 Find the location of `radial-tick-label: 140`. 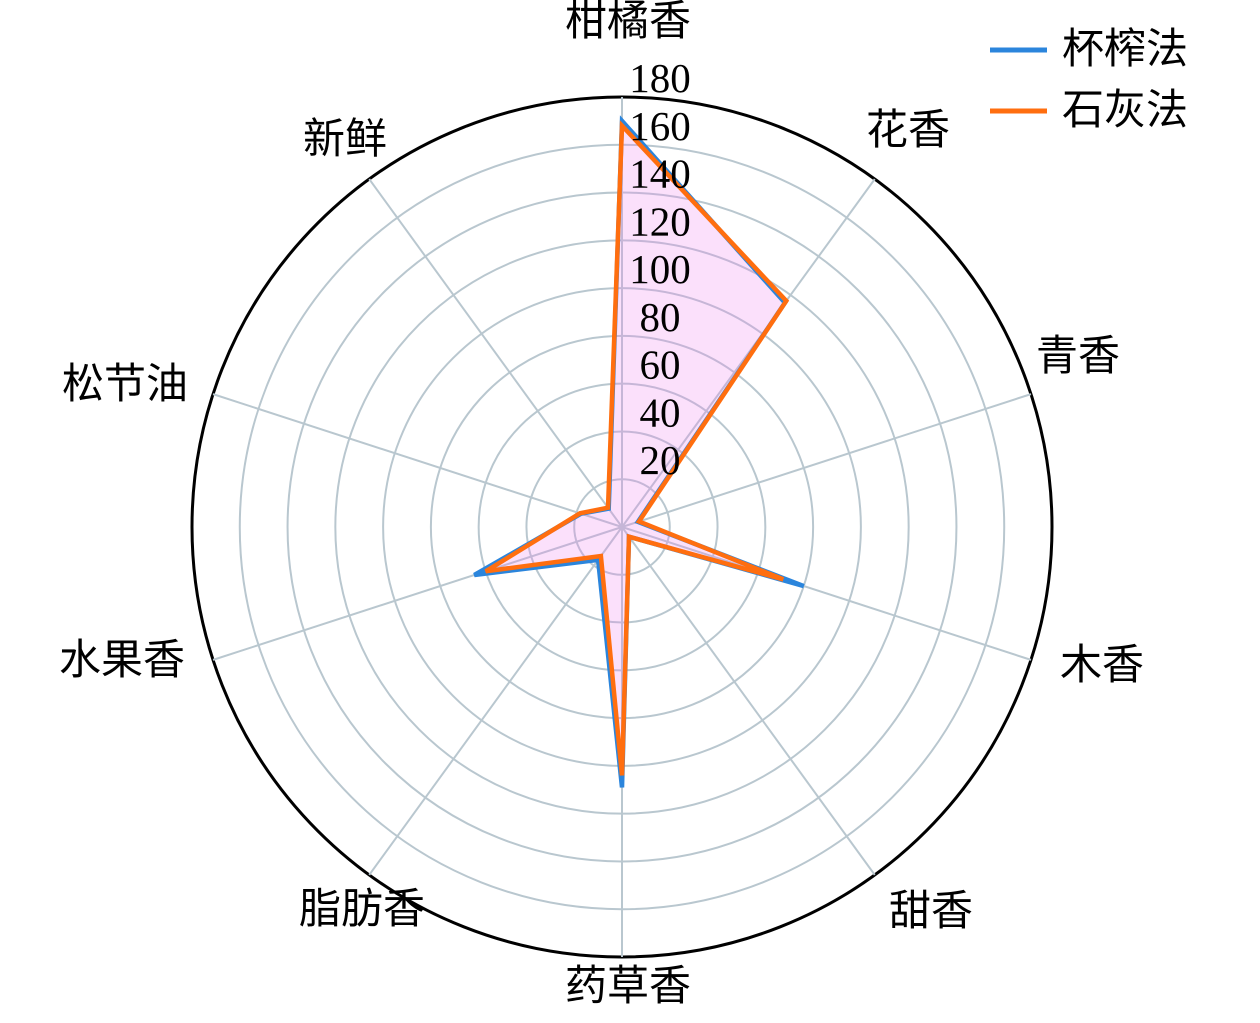

radial-tick-label: 140 is located at coordinates (660, 174).